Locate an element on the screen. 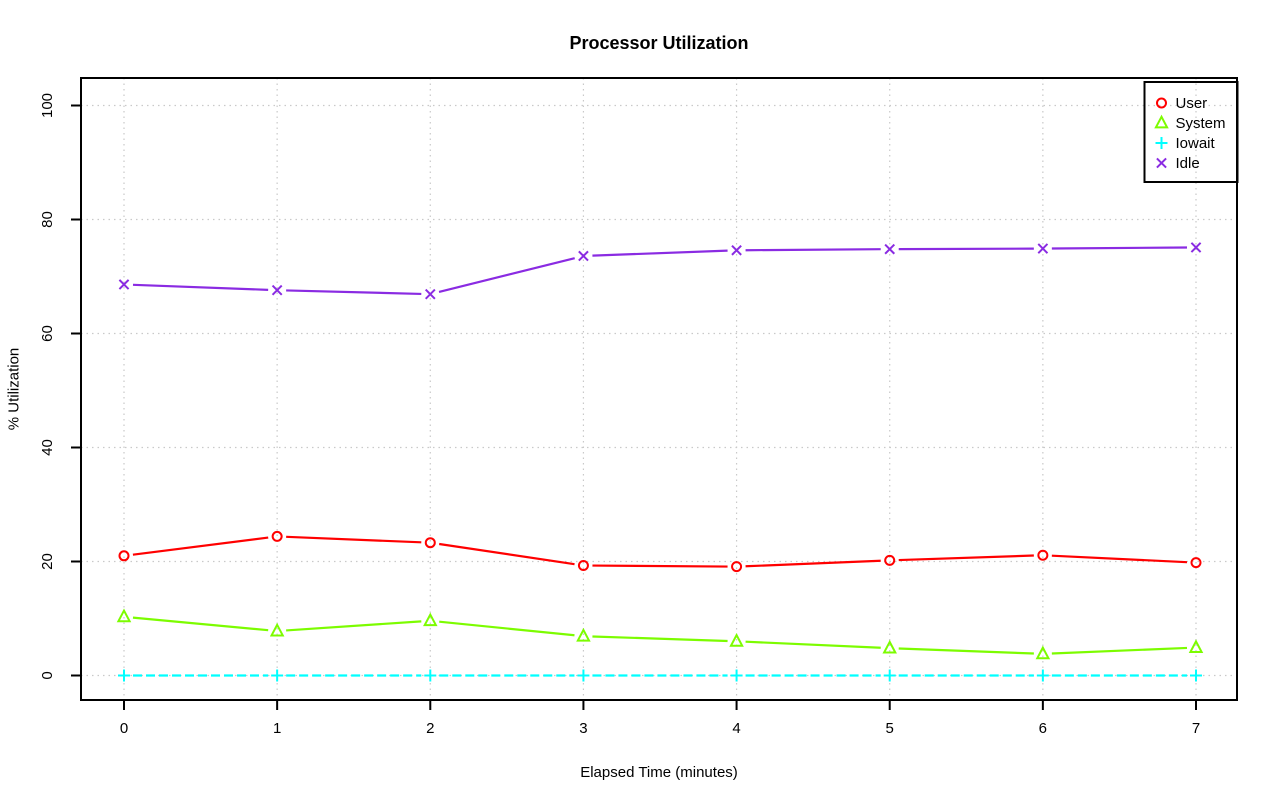  legend-idle-x-marker is located at coordinates (1161, 163).